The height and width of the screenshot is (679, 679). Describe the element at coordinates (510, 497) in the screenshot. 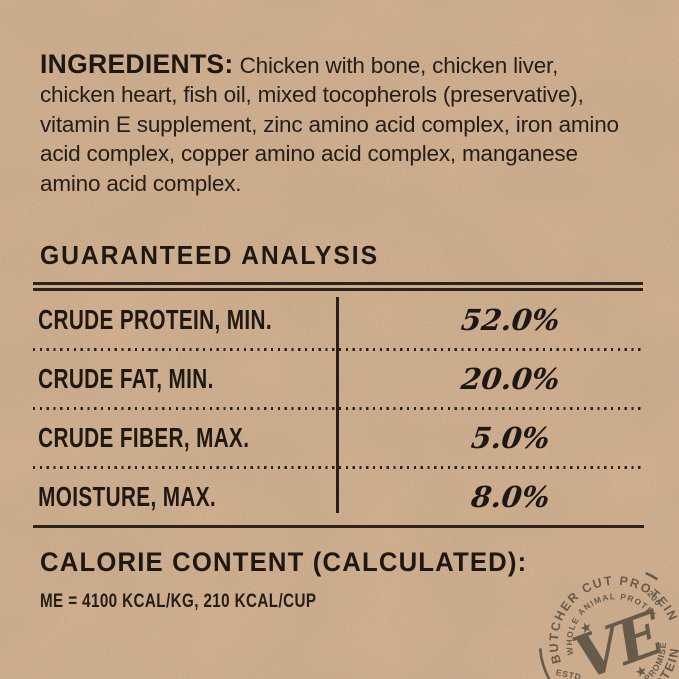

I see `row-value: 8.0%` at that location.